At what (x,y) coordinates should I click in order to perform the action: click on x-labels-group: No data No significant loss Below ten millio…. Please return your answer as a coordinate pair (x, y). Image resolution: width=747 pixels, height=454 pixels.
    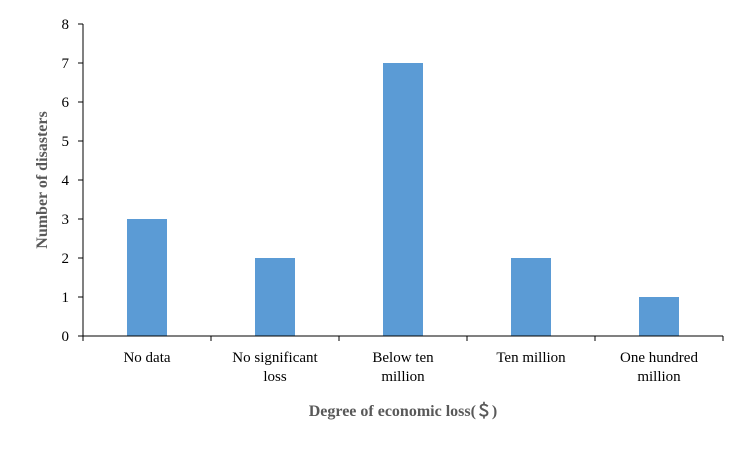
    Looking at the image, I should click on (410, 367).